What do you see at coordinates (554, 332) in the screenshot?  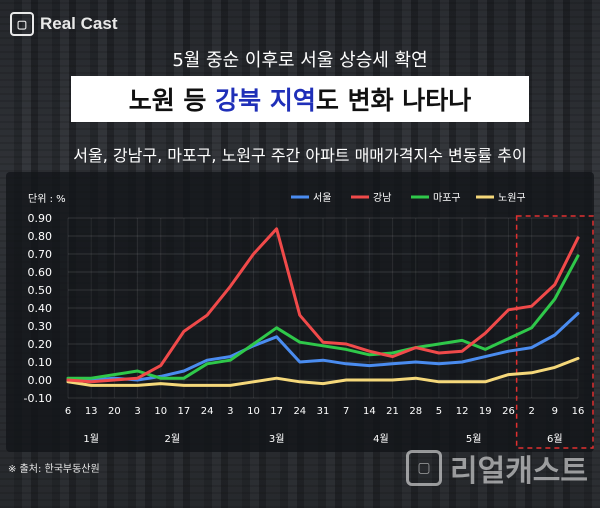 I see `highlight-box` at bounding box center [554, 332].